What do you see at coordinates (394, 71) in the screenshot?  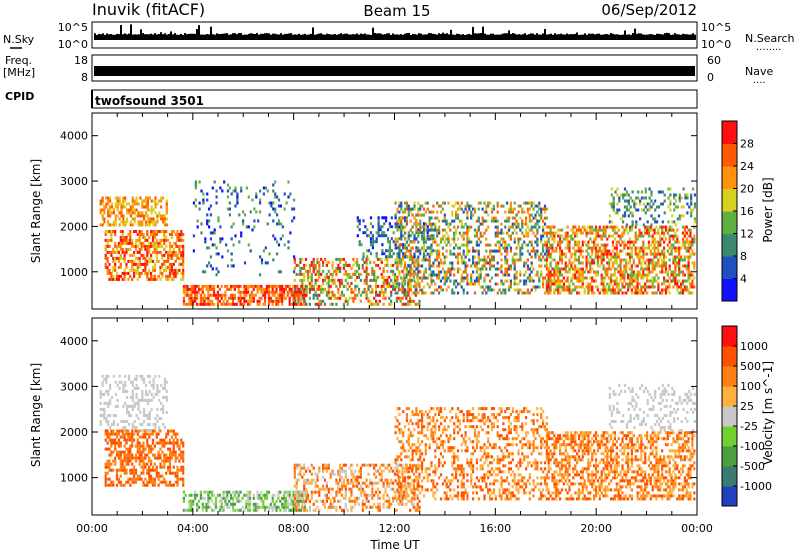 I see `frequency-trace` at bounding box center [394, 71].